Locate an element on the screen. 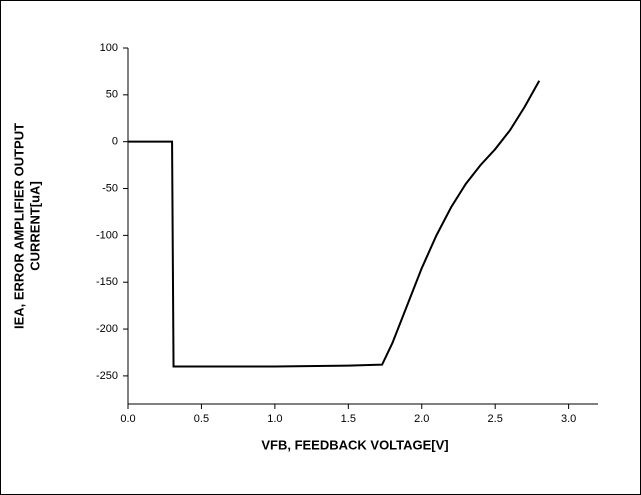 The width and height of the screenshot is (641, 495). x-tick-label: 1.5 is located at coordinates (348, 419).